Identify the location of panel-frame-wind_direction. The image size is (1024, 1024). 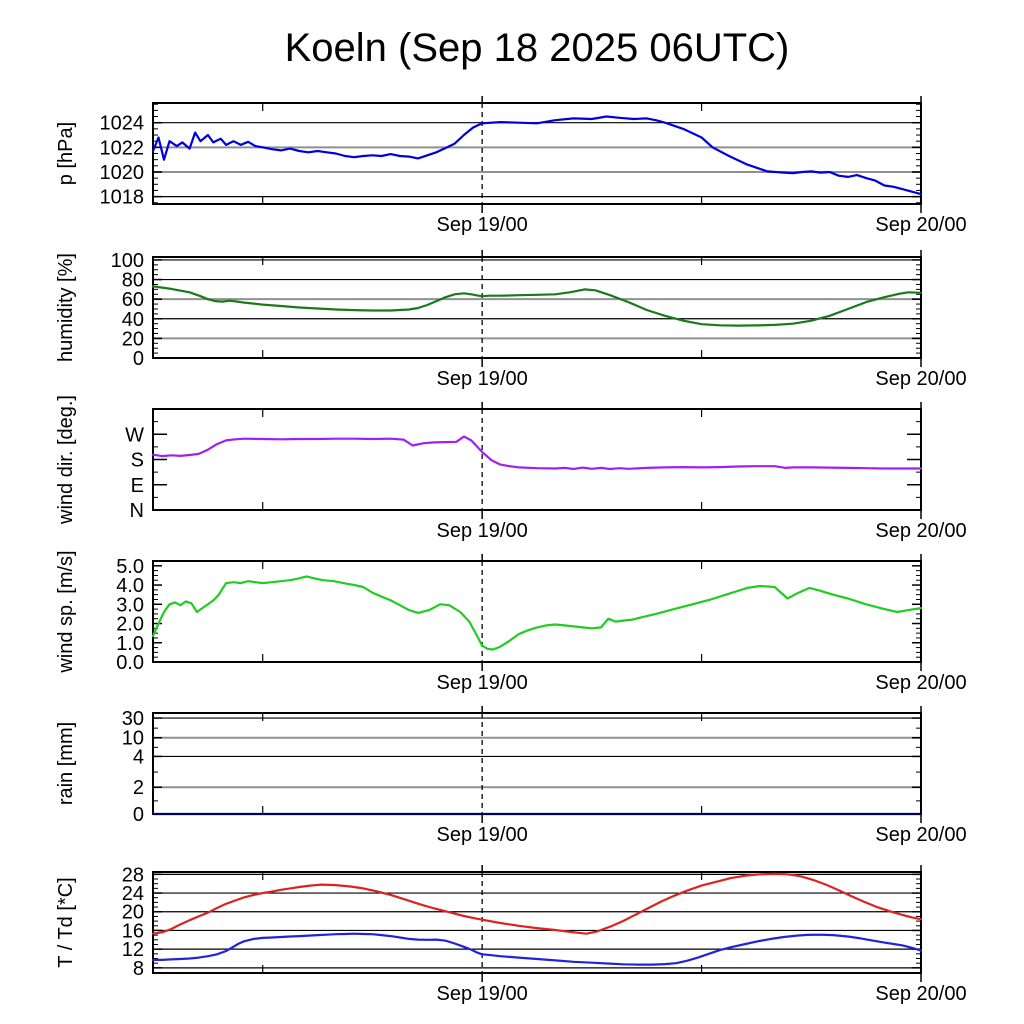
(537, 459).